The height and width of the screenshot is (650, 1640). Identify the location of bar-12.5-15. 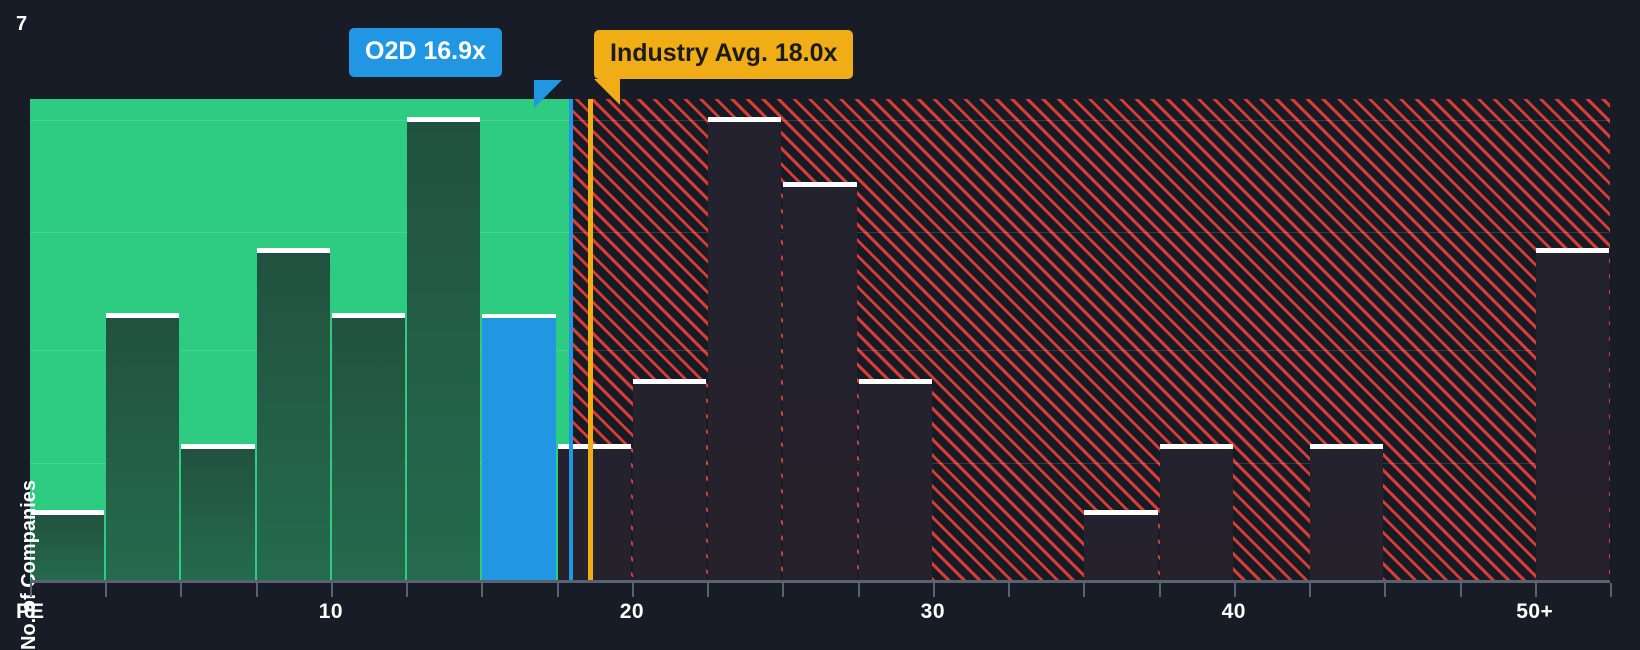
(444, 348).